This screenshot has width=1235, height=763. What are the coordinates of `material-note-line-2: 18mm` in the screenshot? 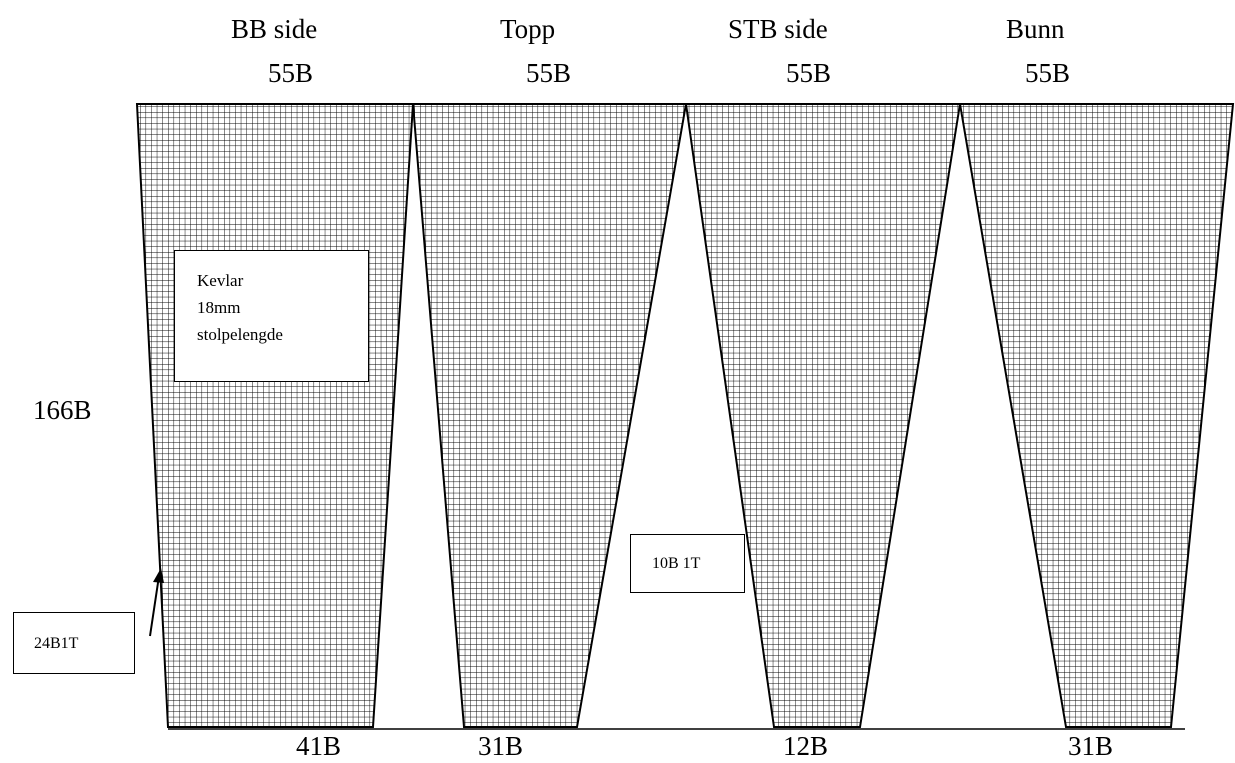 It's located at (219, 308).